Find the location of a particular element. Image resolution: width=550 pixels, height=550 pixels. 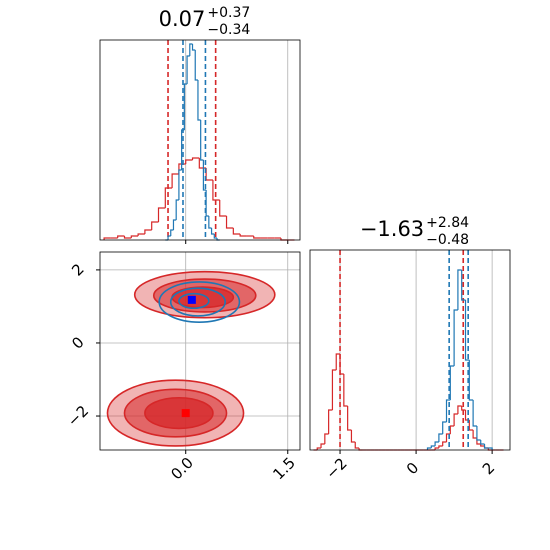

x-tick-label: 2 is located at coordinates (488, 468).